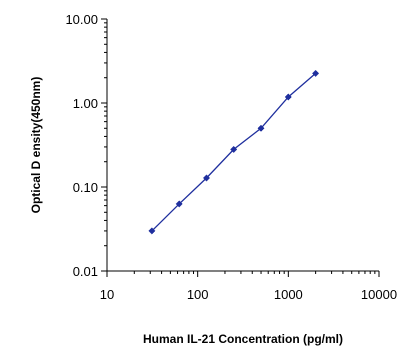 The height and width of the screenshot is (349, 409). I want to click on x-tick-label: 10000, so click(379, 294).